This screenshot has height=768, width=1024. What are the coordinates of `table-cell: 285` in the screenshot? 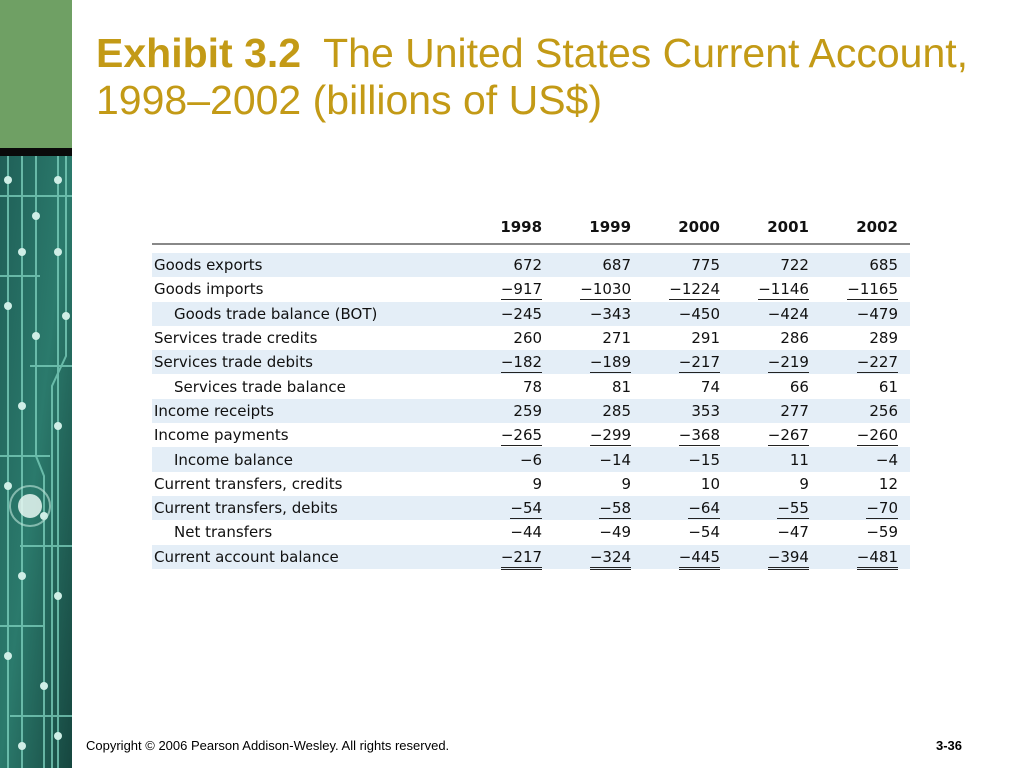 It's located at (599, 411).